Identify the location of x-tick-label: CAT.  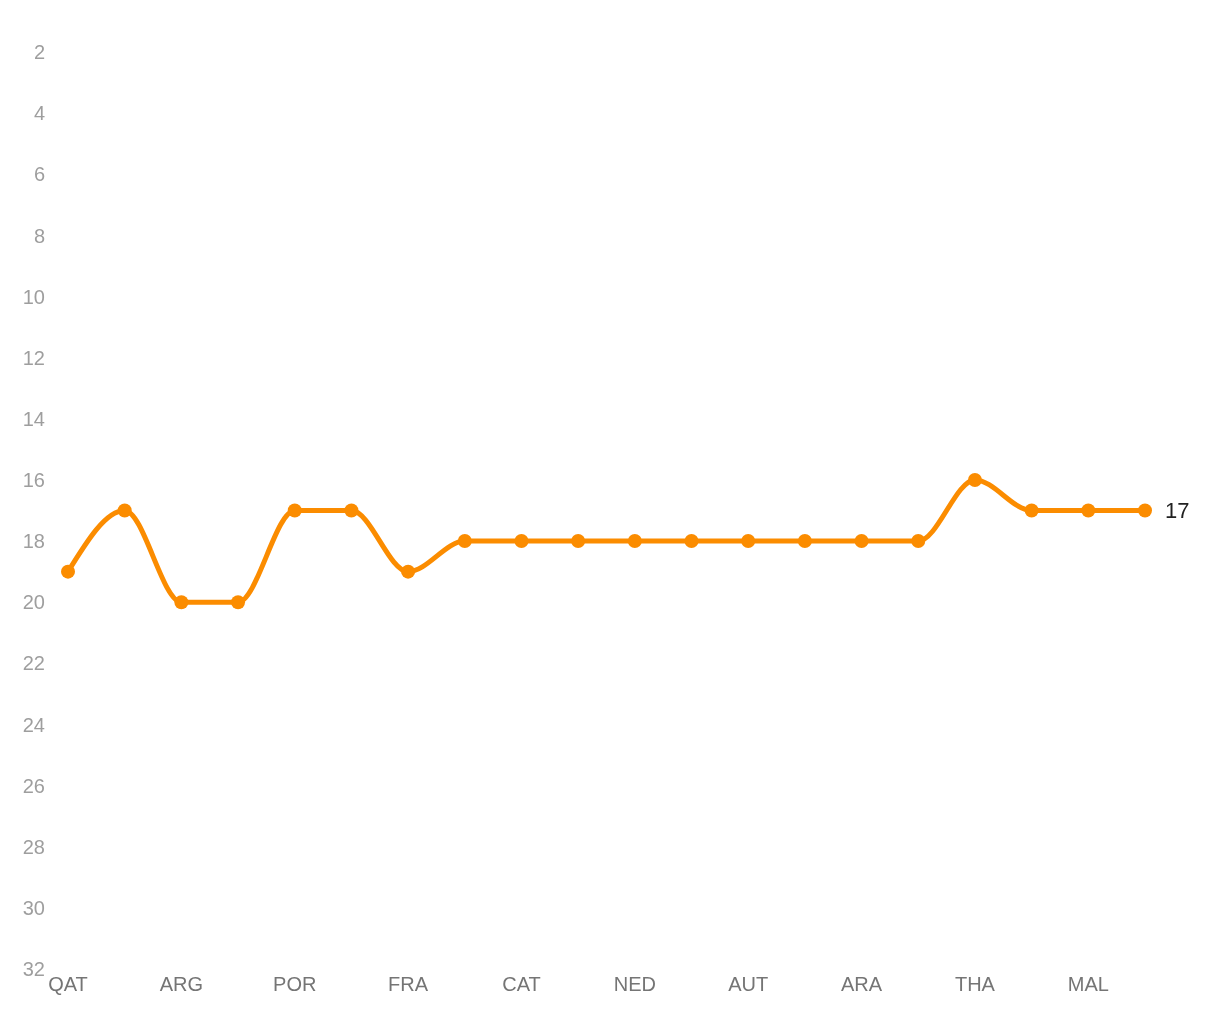
(521, 984).